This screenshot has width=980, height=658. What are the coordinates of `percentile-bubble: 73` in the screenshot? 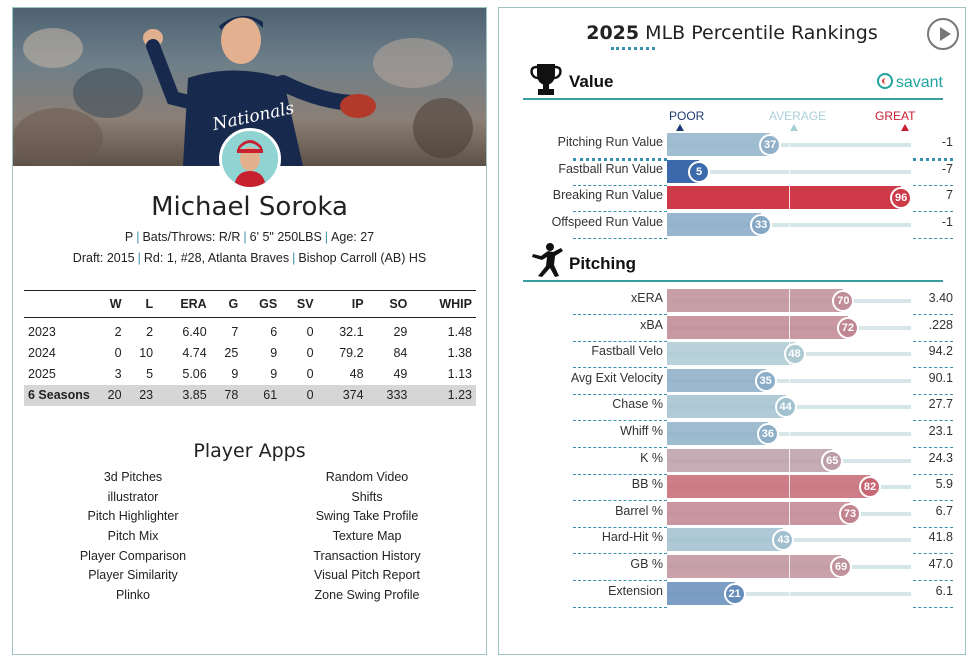 It's located at (850, 513).